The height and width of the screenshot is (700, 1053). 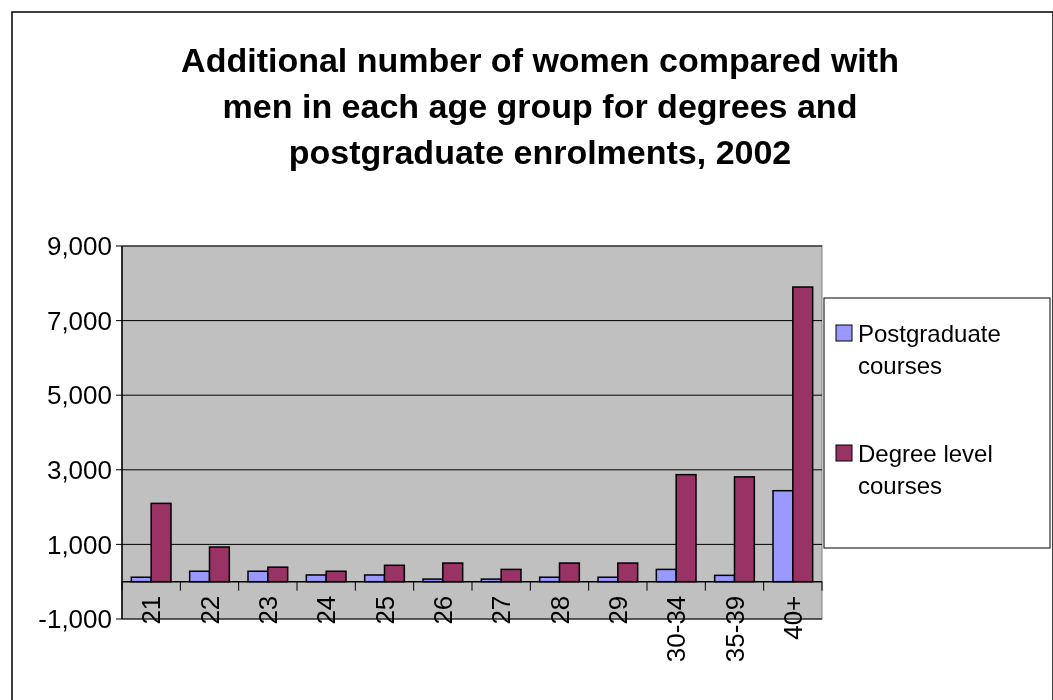 I want to click on x-tick-label: 27, so click(x=501, y=610).